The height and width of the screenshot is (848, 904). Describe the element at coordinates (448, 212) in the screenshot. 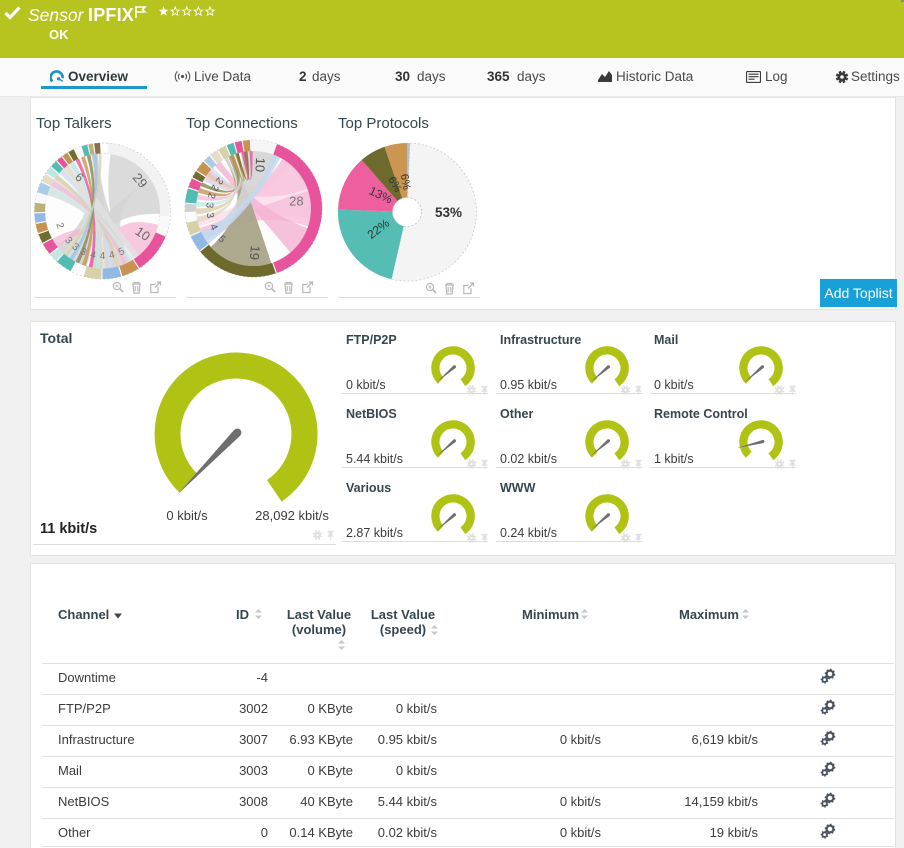

I see `svg-text: 53%` at that location.